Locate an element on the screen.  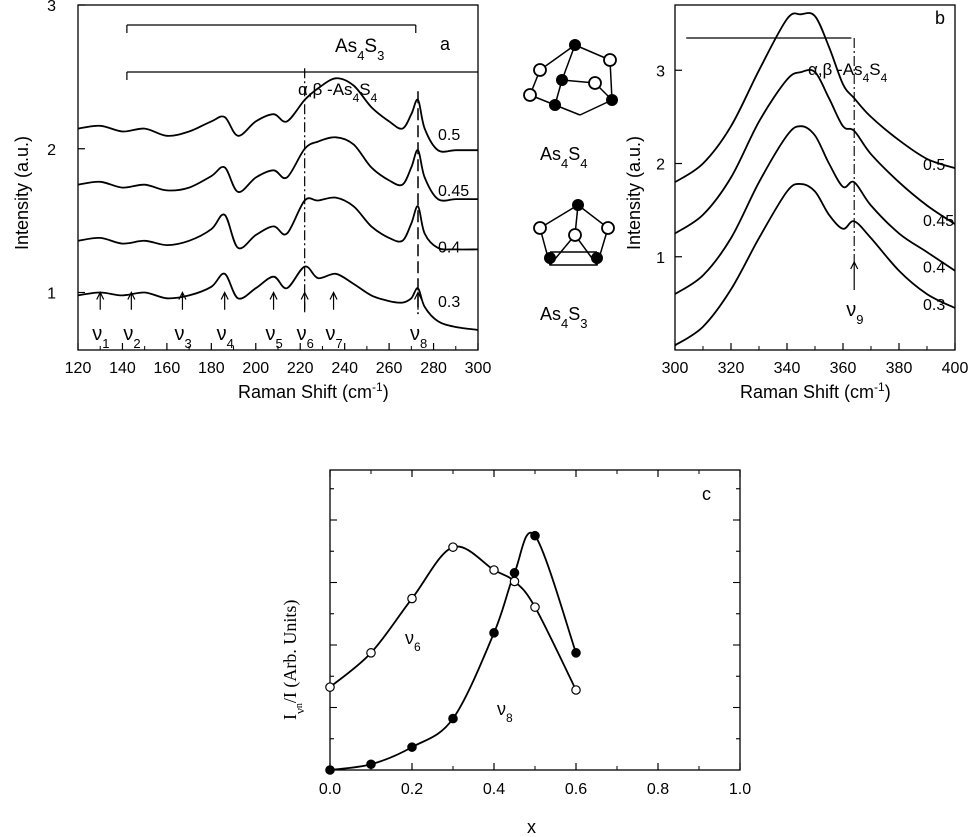
b-curve-label: 0.5 is located at coordinates (934, 165).